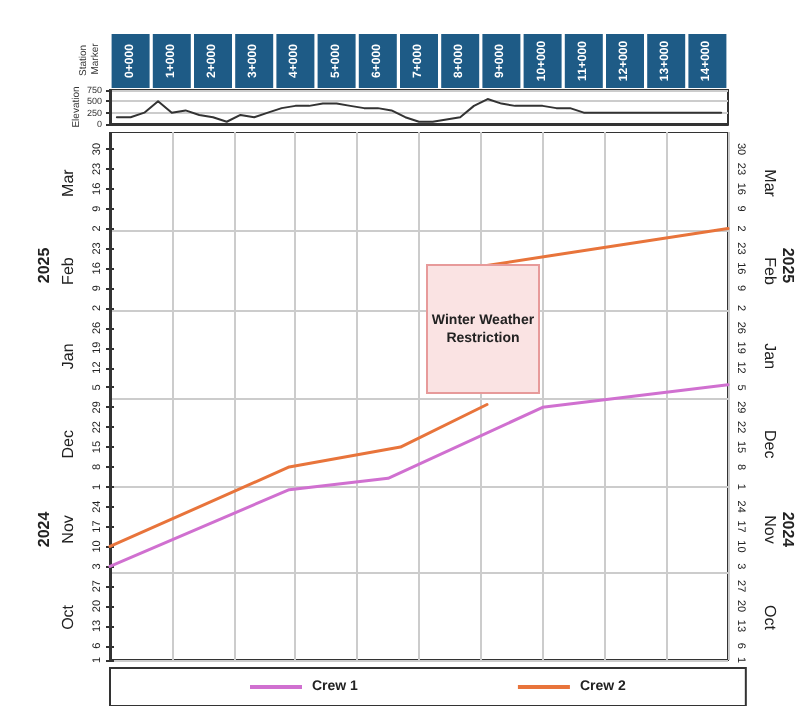 This screenshot has height=706, width=800. Describe the element at coordinates (770, 183) in the screenshot. I see `text: Mar` at that location.